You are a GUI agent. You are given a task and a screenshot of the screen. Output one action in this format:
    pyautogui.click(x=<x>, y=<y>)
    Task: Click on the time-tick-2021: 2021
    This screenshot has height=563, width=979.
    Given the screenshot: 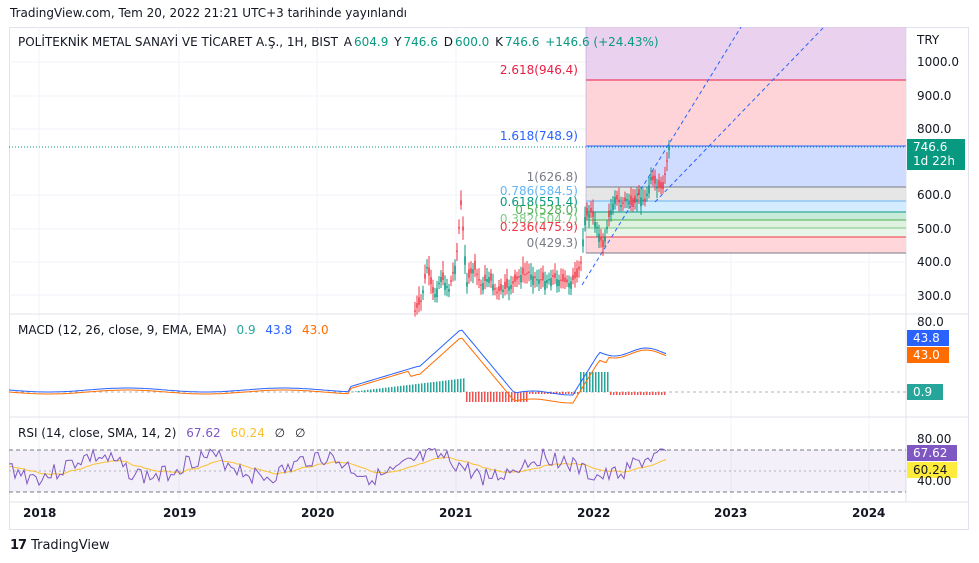 What is the action you would take?
    pyautogui.click(x=456, y=513)
    